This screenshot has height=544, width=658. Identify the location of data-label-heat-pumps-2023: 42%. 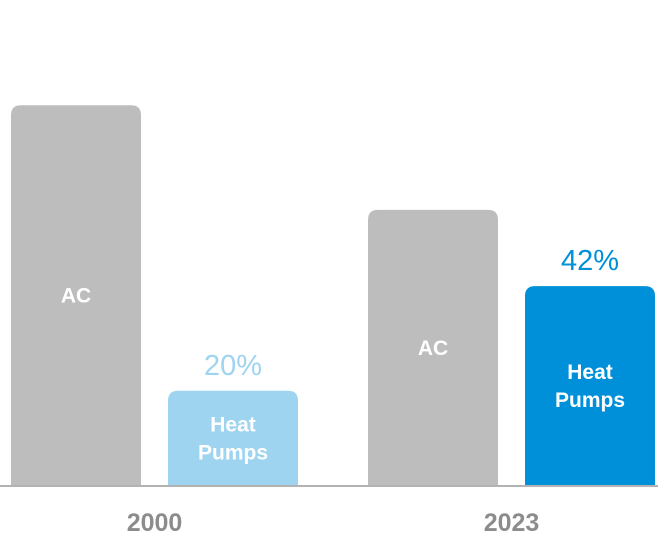
(590, 261).